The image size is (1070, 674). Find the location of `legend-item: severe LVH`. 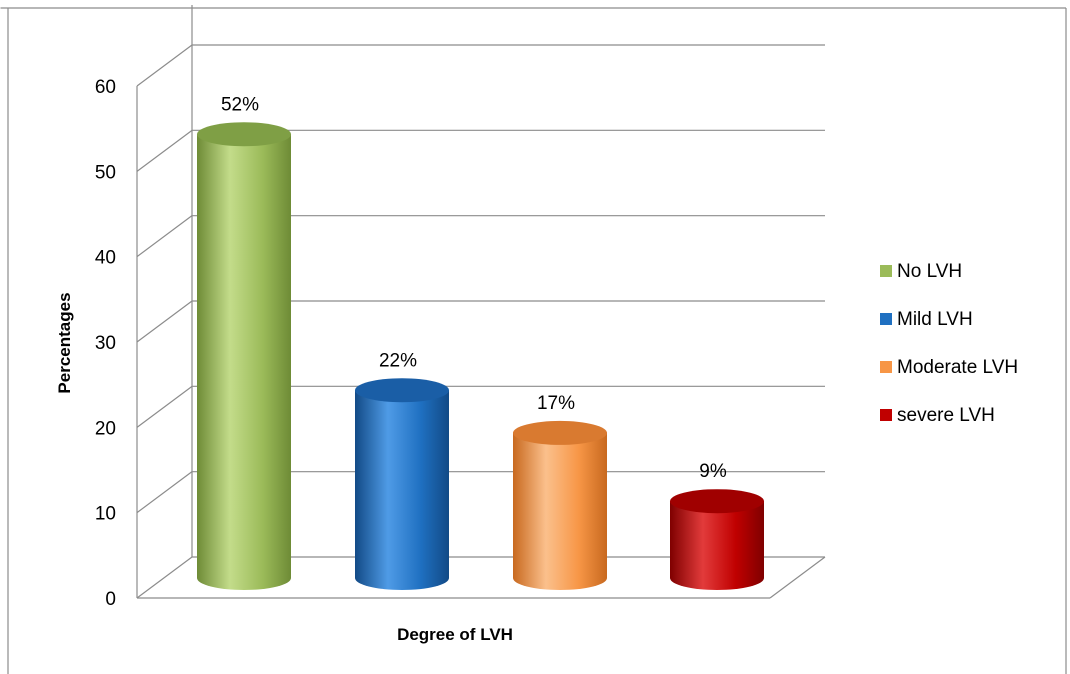

legend-item: severe LVH is located at coordinates (937, 415).